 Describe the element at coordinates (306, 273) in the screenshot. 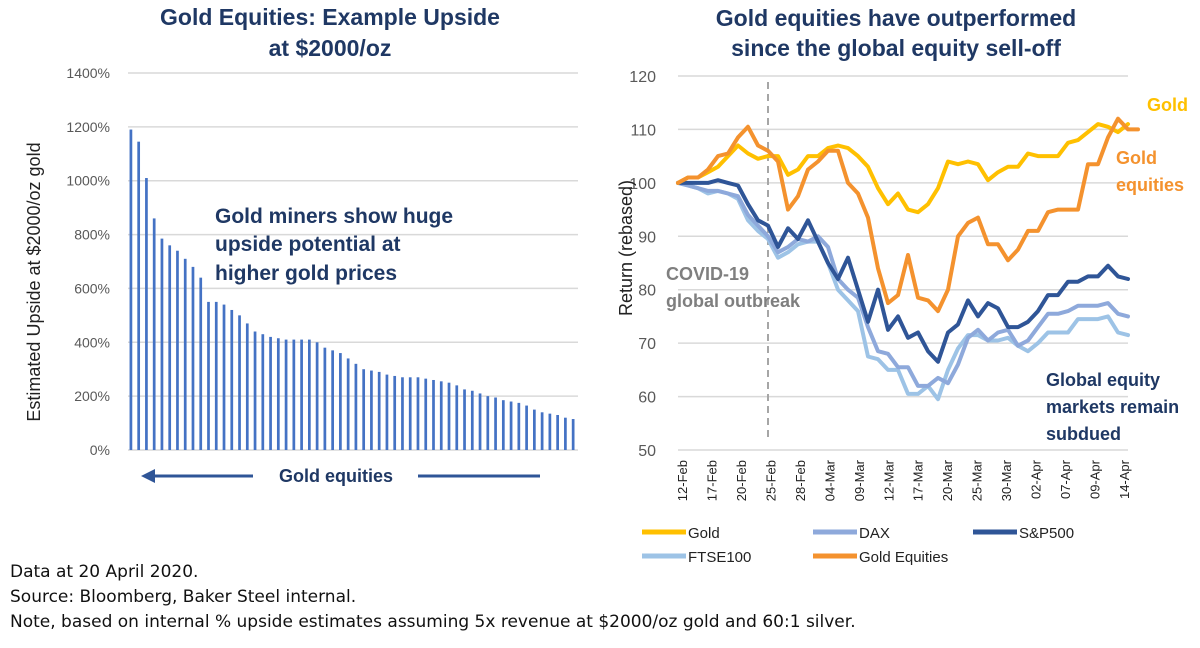

I see `annotation-line-3: higher gold prices` at that location.